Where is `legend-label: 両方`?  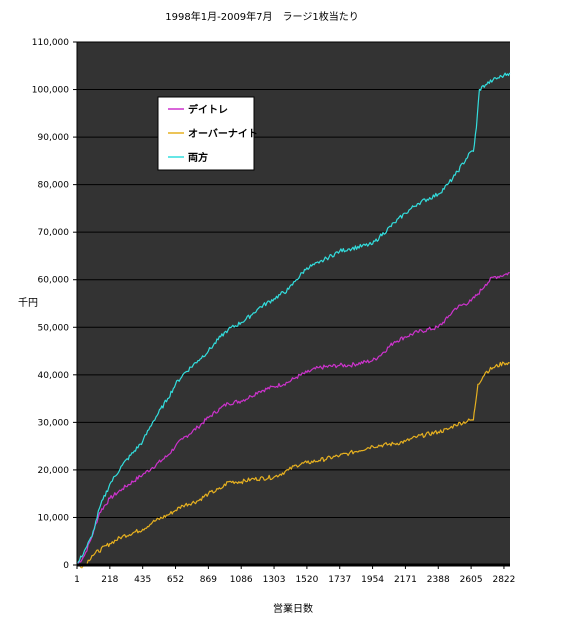
legend-label: 両方 is located at coordinates (198, 157).